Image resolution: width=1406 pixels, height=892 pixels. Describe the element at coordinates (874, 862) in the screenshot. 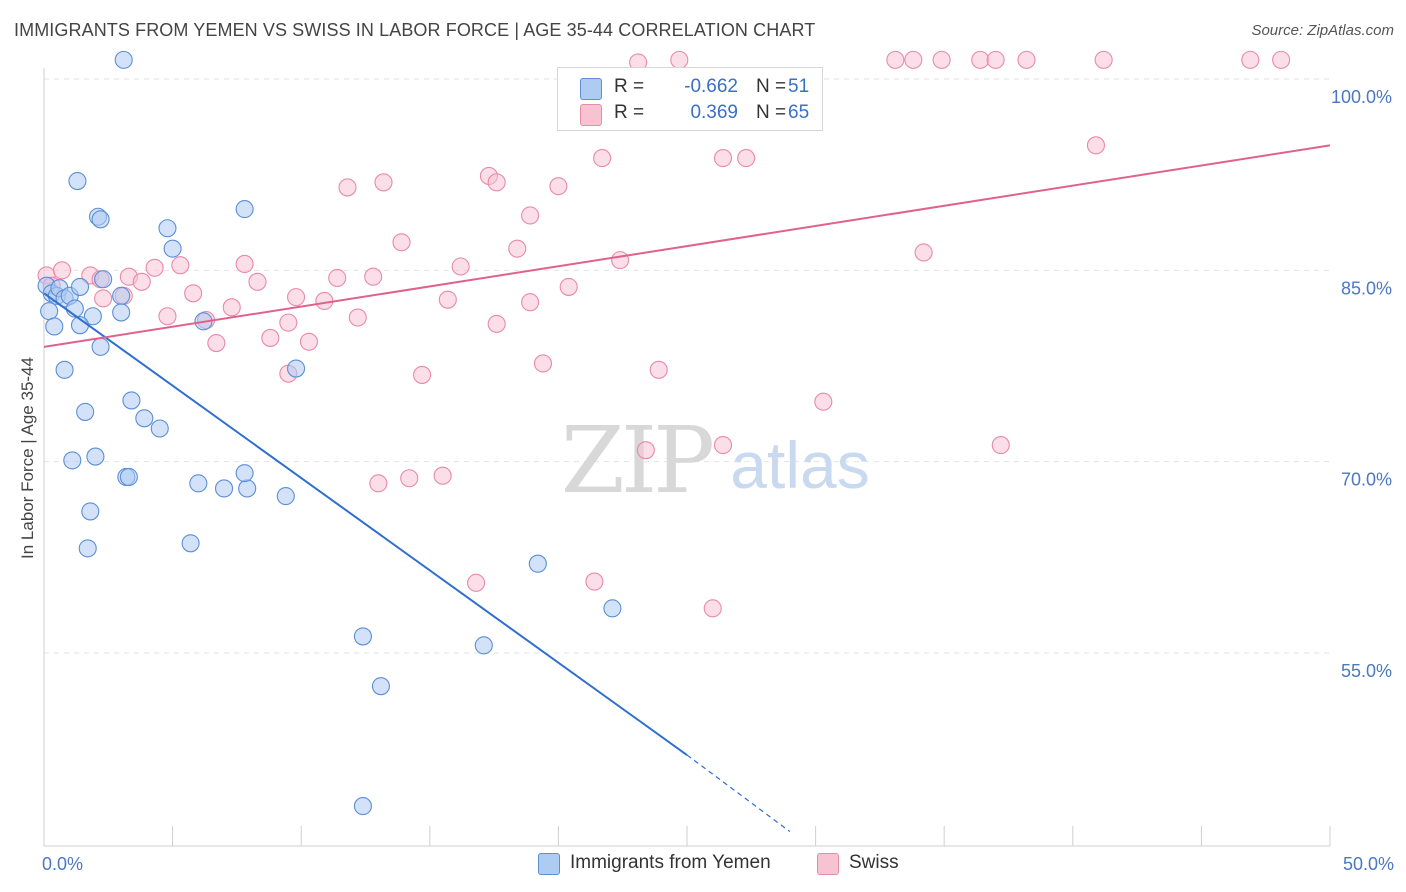

I see `series-legend-label-swiss: Swiss` at that location.